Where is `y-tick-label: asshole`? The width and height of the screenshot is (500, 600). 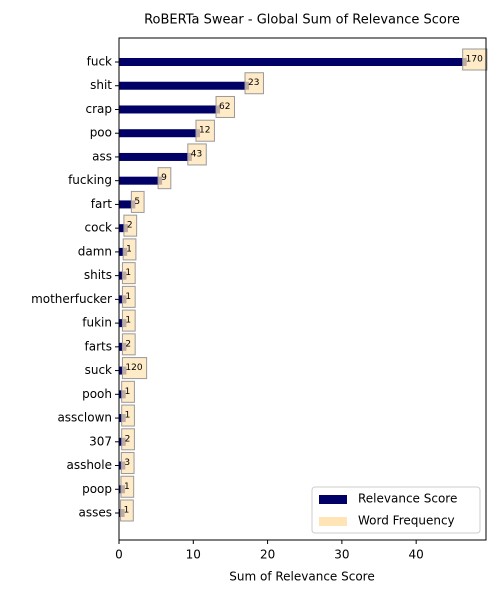 y-tick-label: asshole is located at coordinates (89, 465).